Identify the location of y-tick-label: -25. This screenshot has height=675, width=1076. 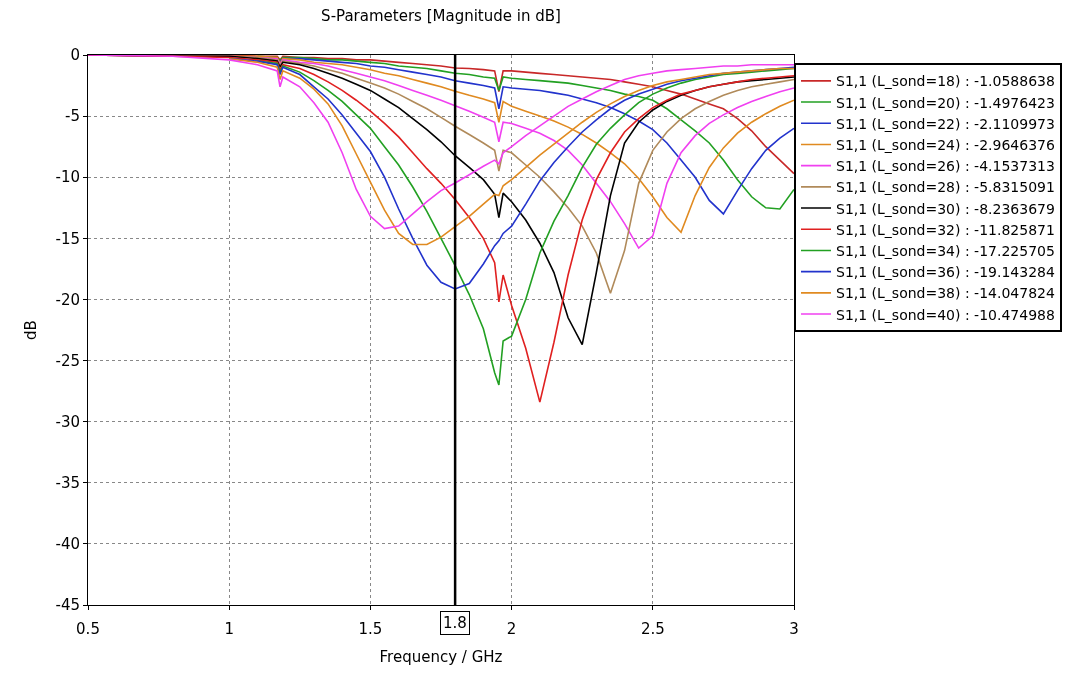
(67, 360).